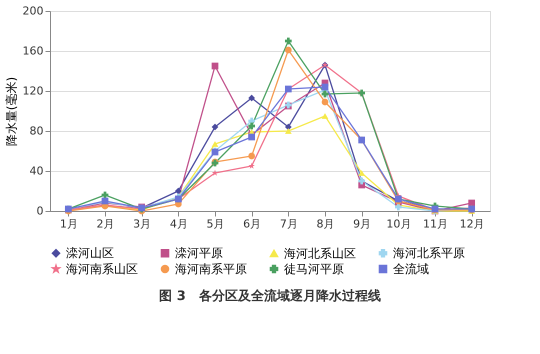 The height and width of the screenshot is (354, 540). Describe the element at coordinates (37, 171) in the screenshot. I see `y-tick-label: 40` at that location.